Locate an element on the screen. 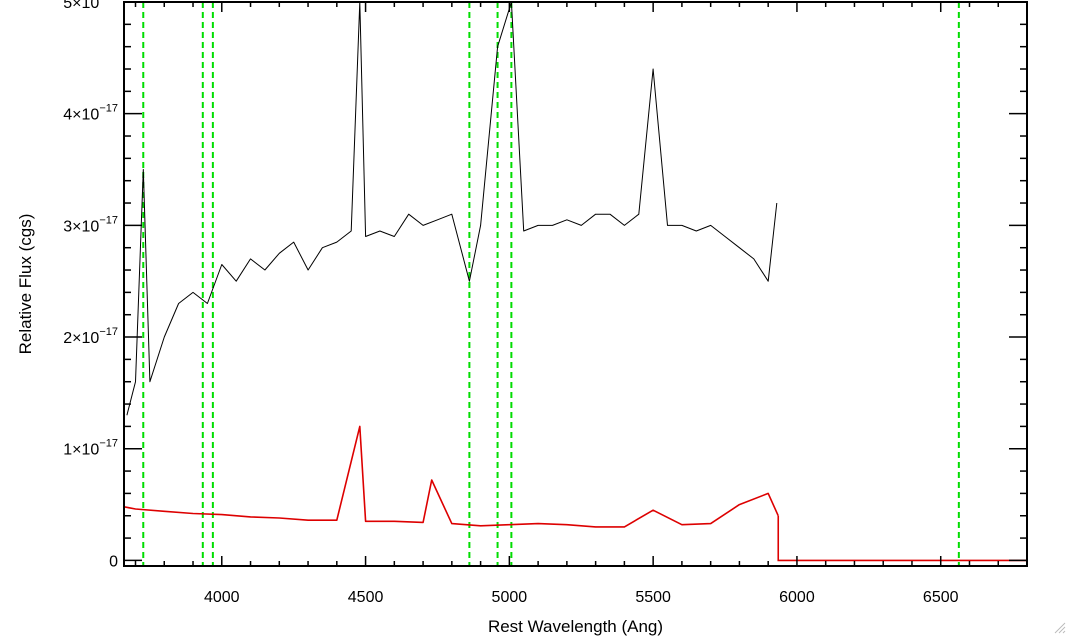  model-line is located at coordinates (451, 476).